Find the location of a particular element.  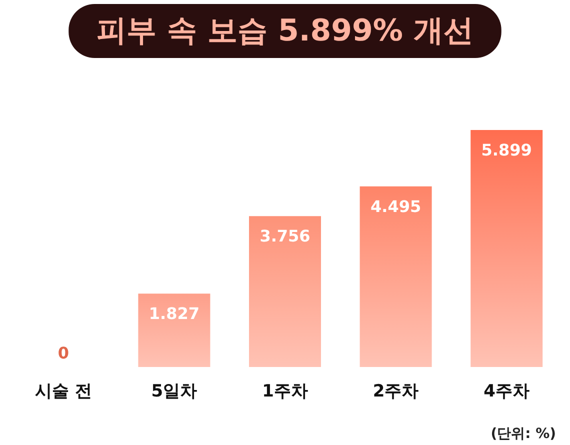

data-label: 5.899 is located at coordinates (506, 150).